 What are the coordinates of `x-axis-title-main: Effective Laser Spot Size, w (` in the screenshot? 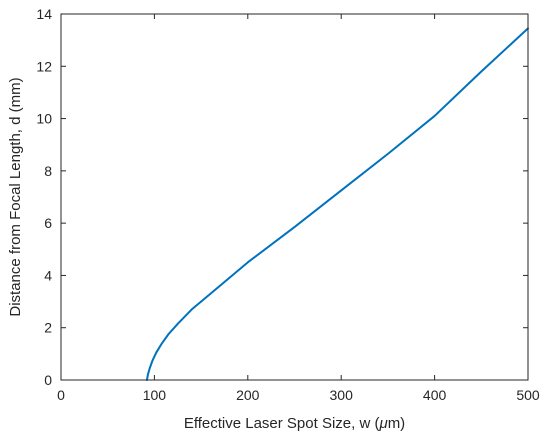 It's located at (282, 423).